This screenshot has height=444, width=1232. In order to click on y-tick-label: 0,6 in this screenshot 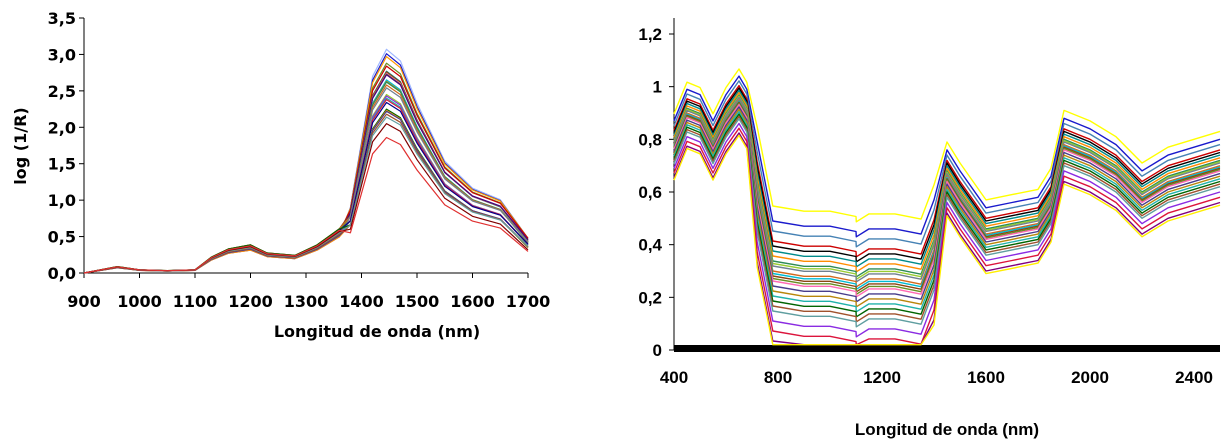, I will do `click(650, 192)`.